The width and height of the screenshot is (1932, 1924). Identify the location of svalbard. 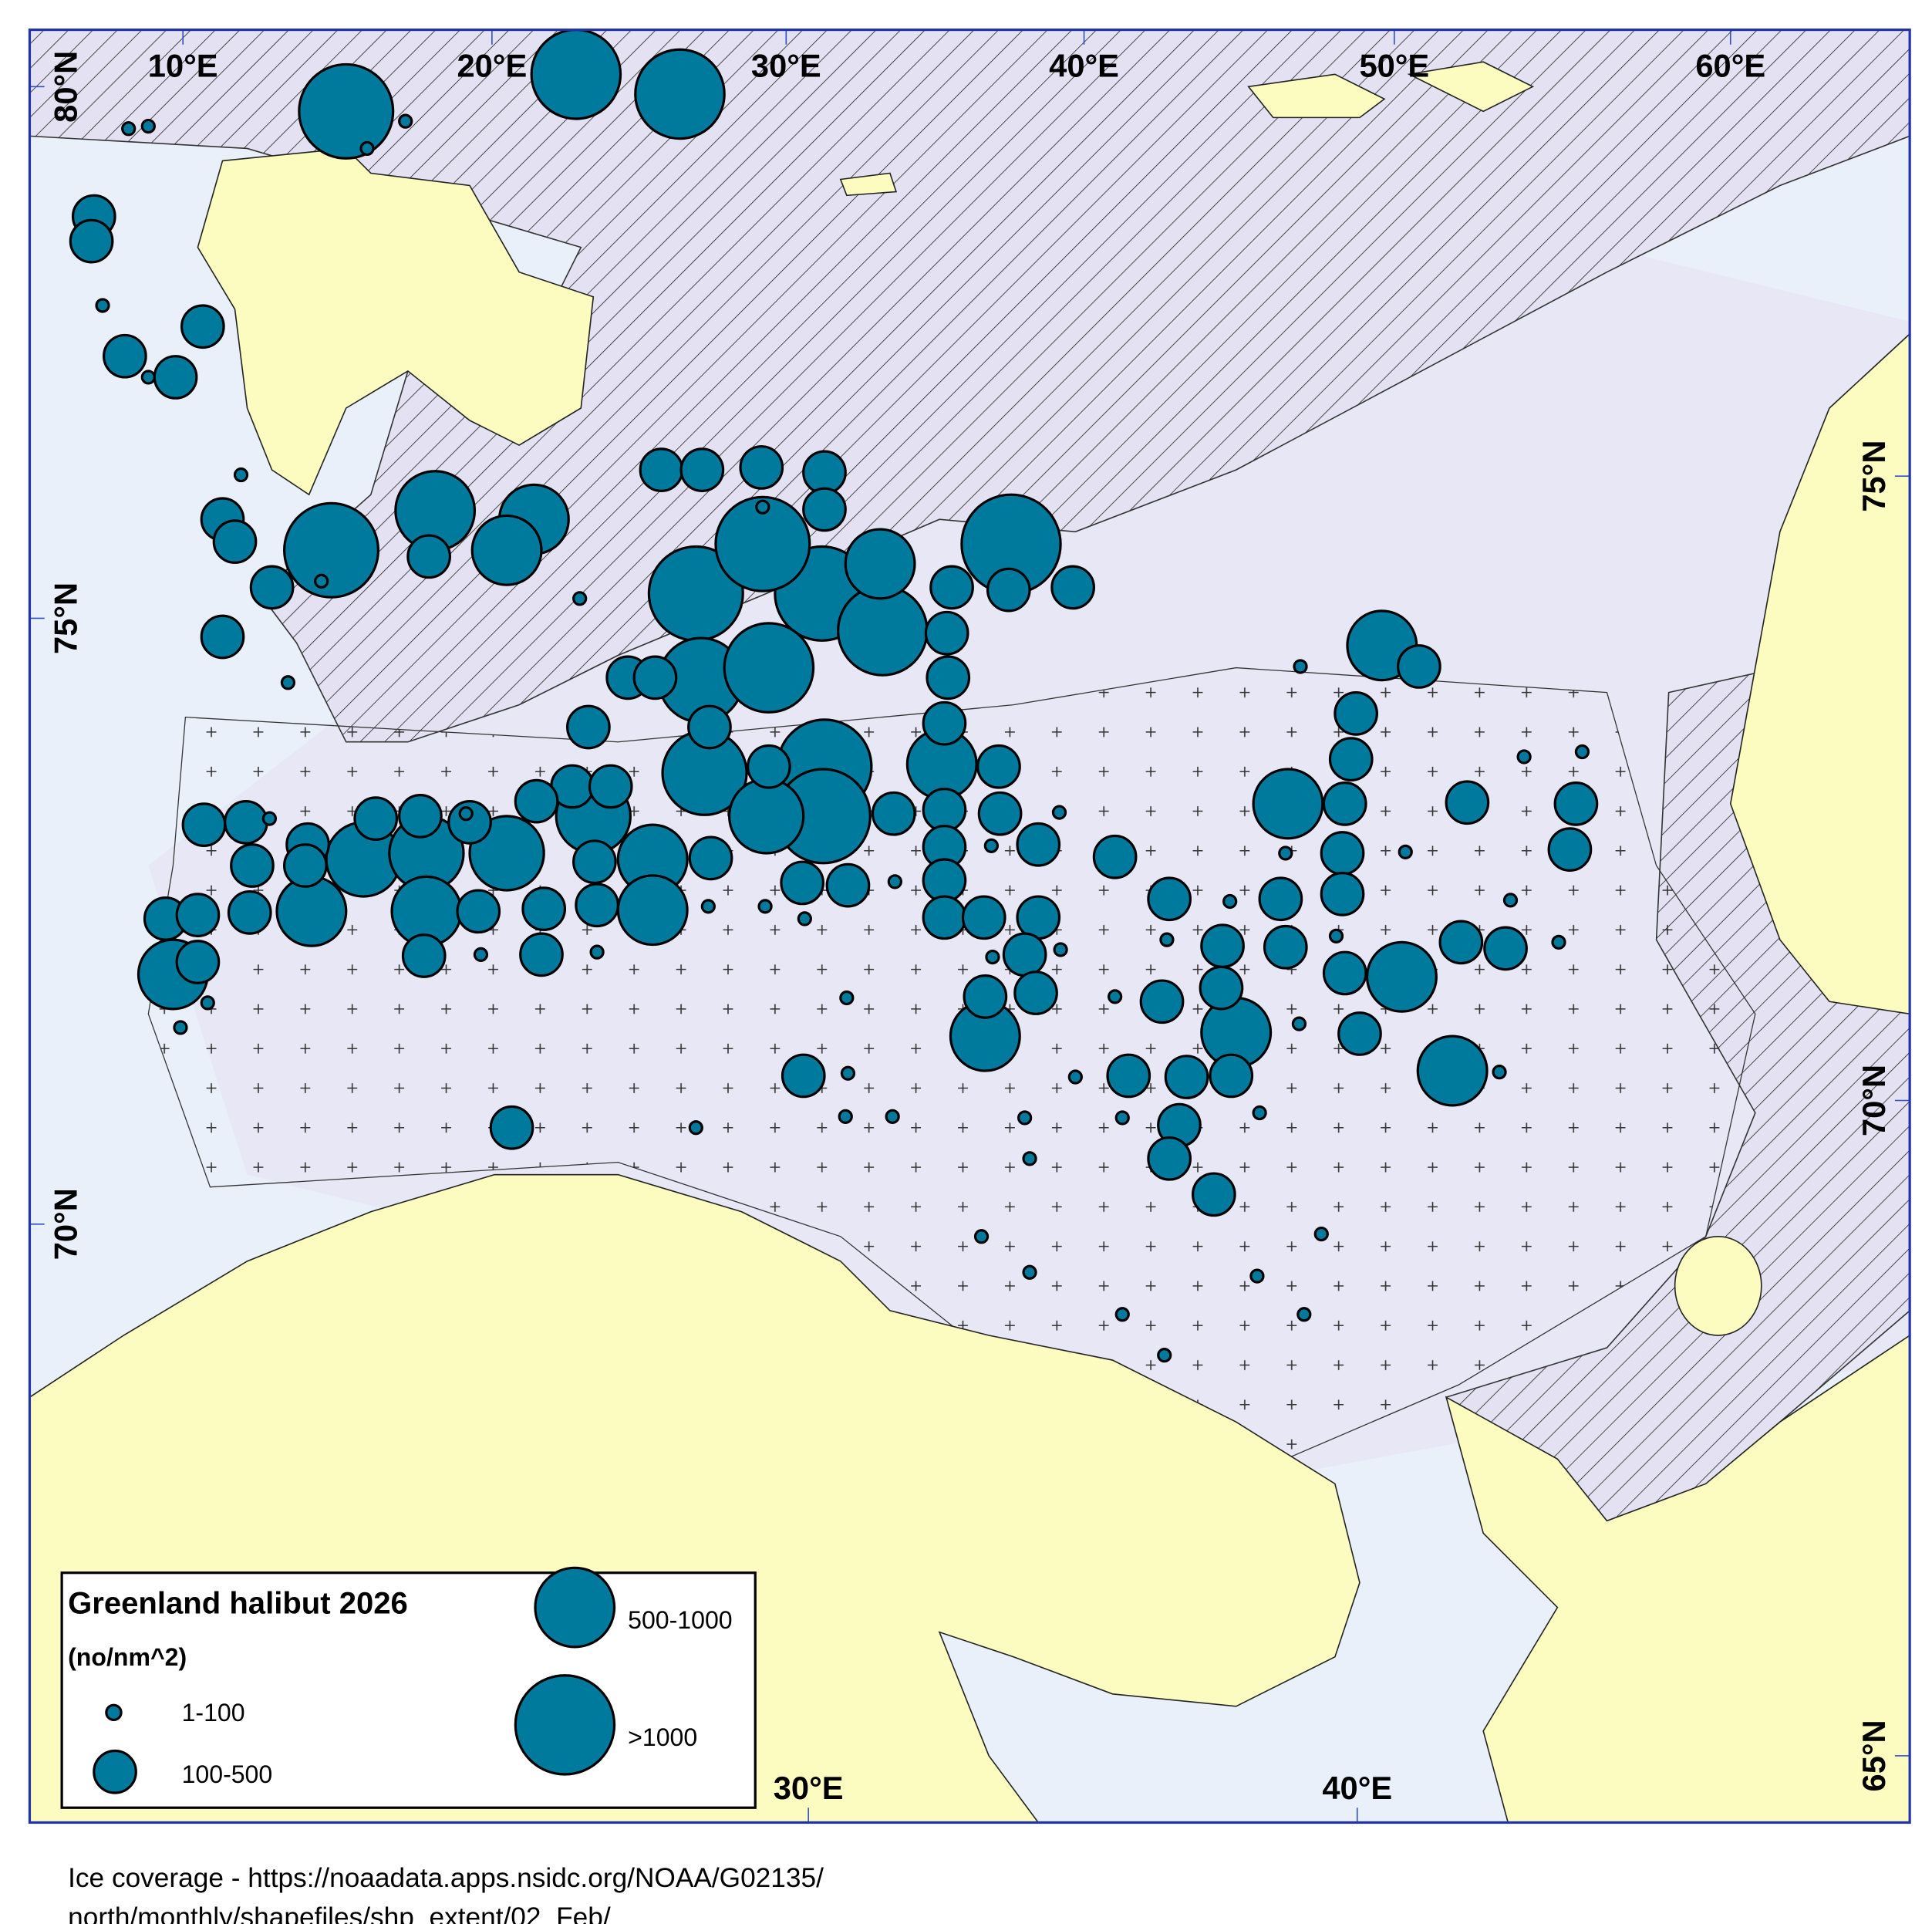
(396, 321).